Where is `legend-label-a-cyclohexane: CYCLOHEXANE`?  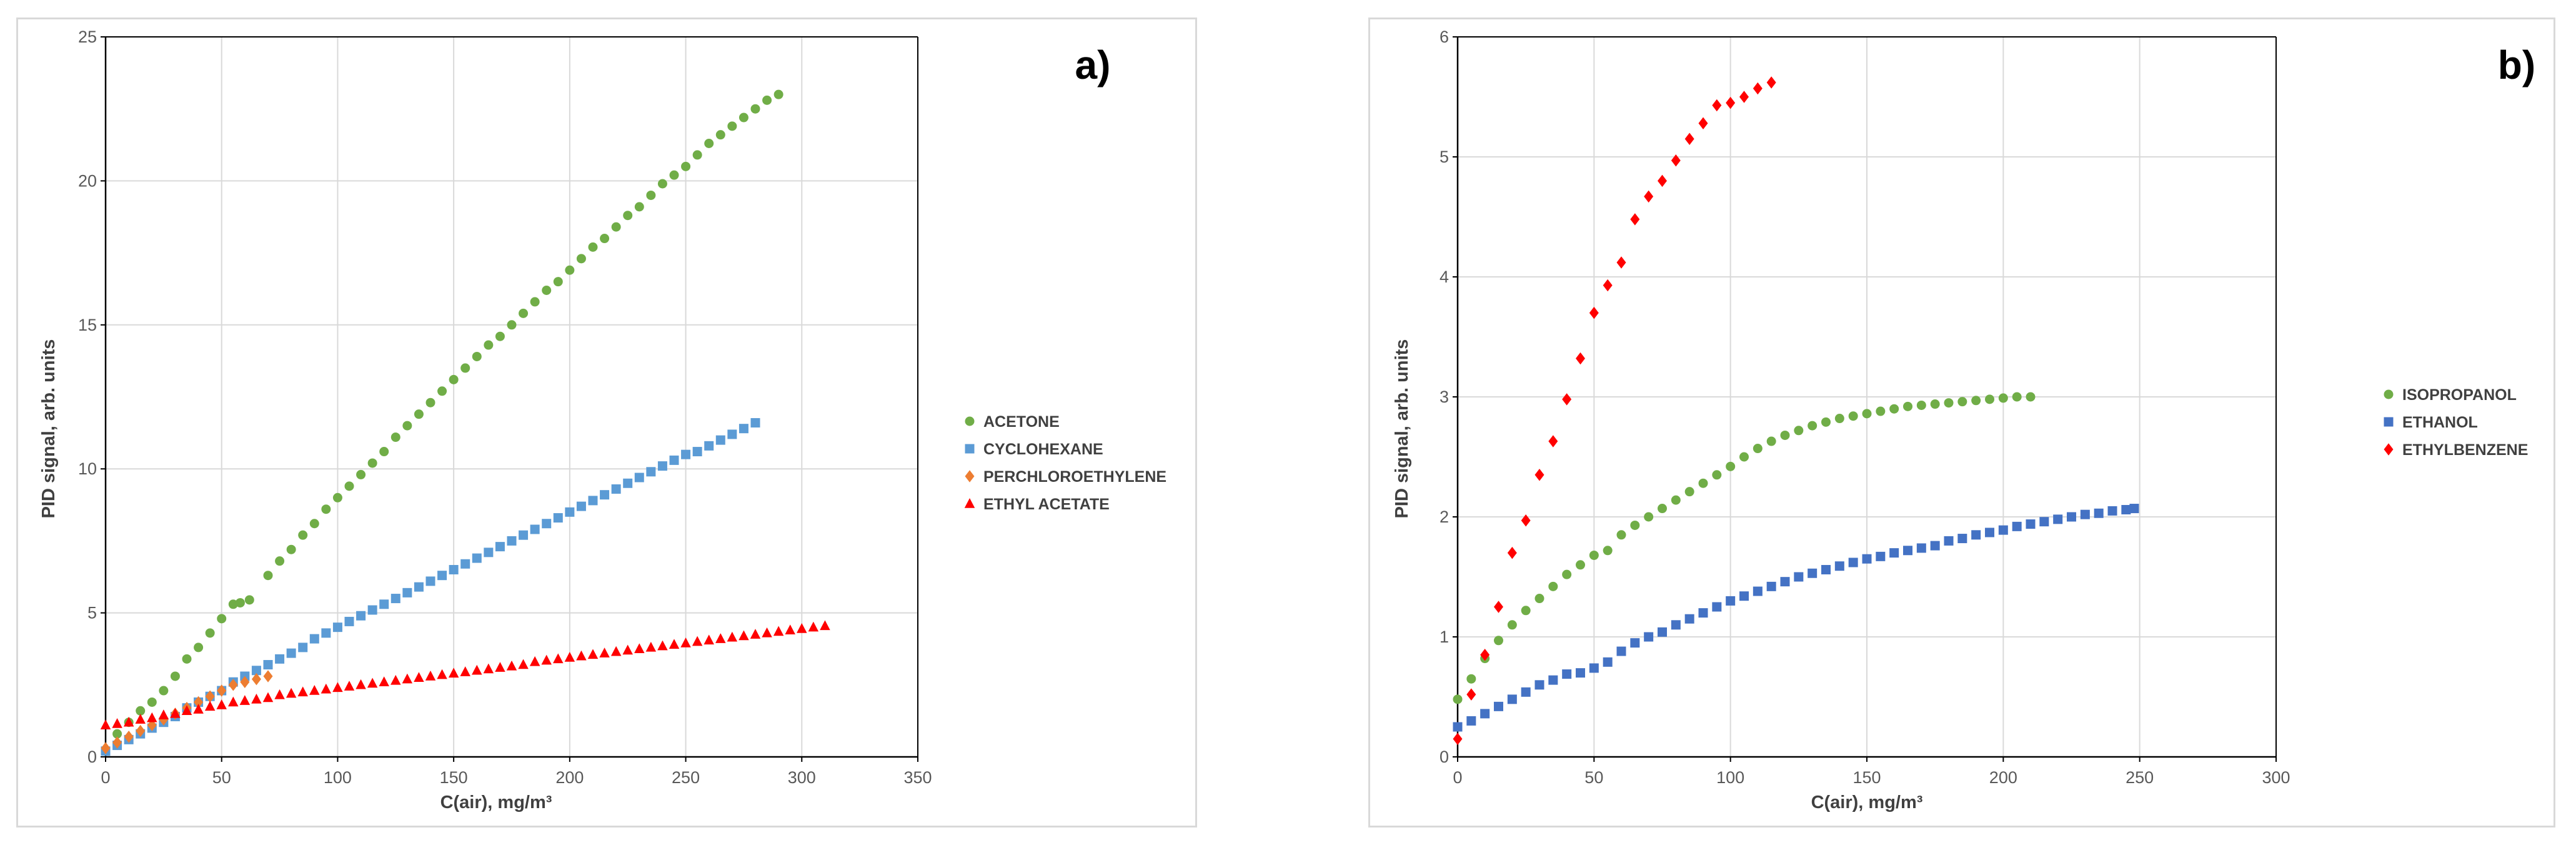 legend-label-a-cyclohexane: CYCLOHEXANE is located at coordinates (1043, 449).